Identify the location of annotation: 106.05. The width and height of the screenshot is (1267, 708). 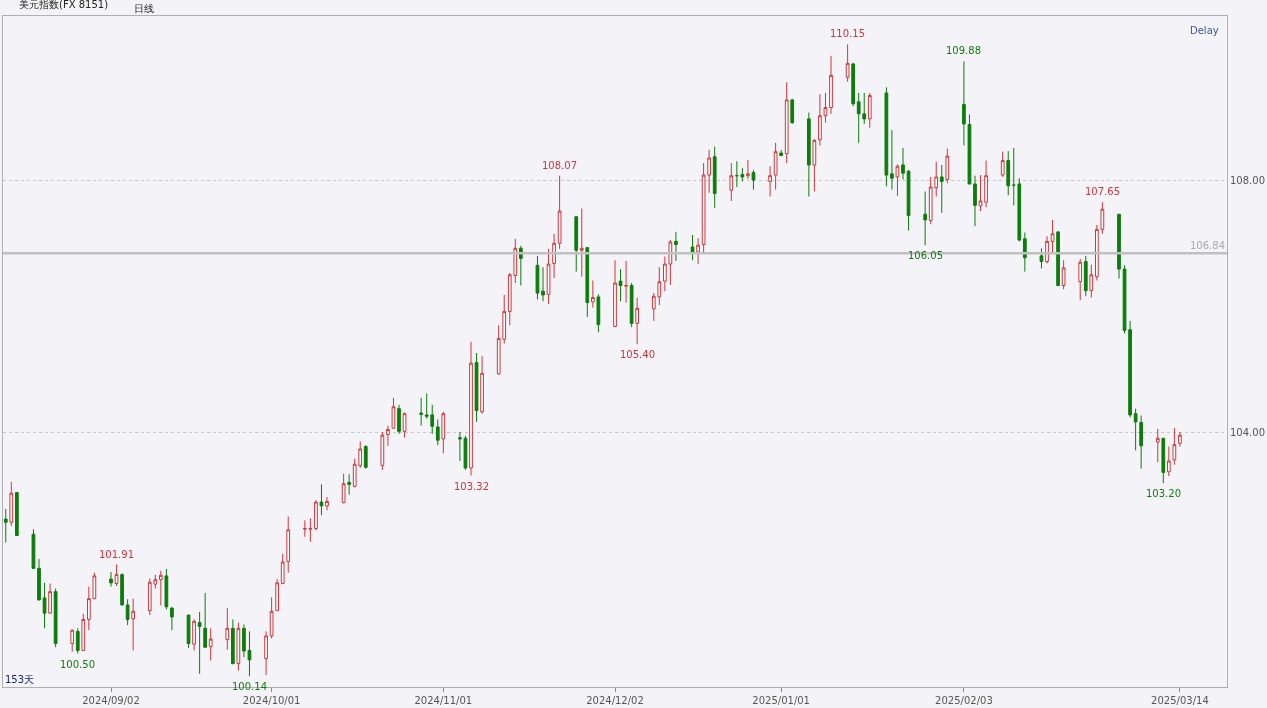
(925, 255).